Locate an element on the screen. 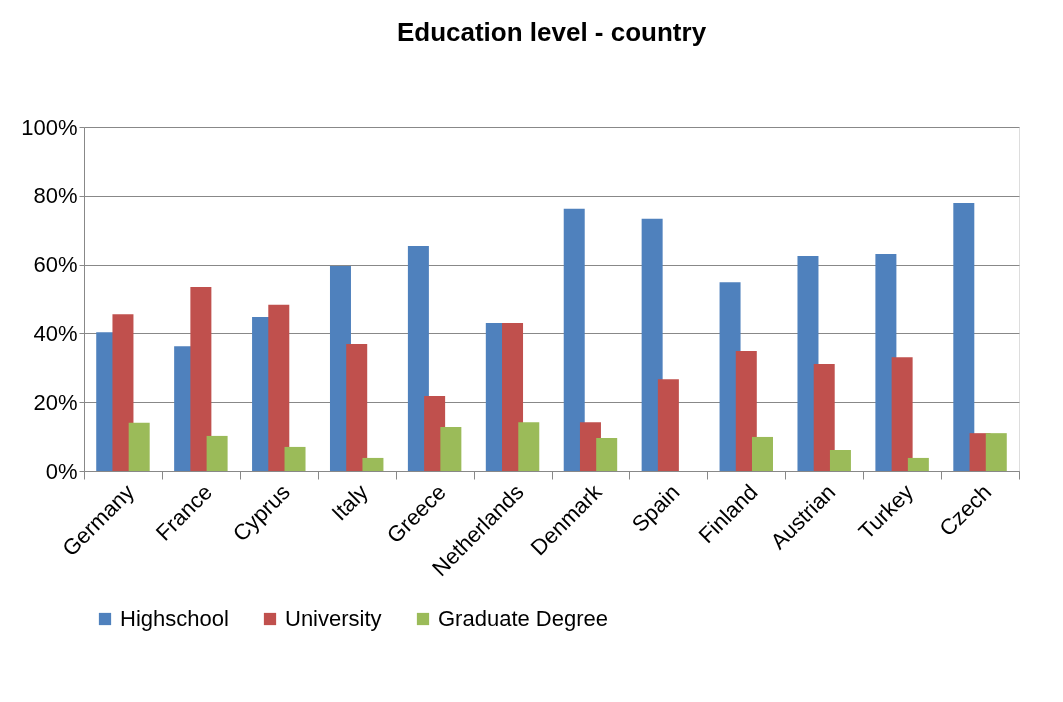 The image size is (1063, 702). y-tick-label: 80% is located at coordinates (55, 196).